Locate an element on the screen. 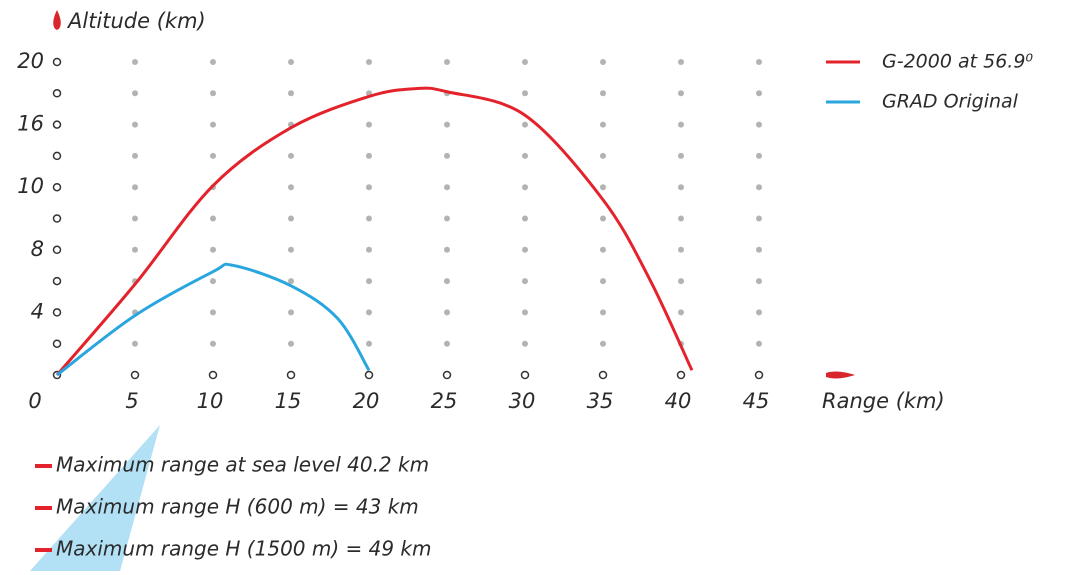  note: Maximum range H (600 m) = 43 km is located at coordinates (237, 507).